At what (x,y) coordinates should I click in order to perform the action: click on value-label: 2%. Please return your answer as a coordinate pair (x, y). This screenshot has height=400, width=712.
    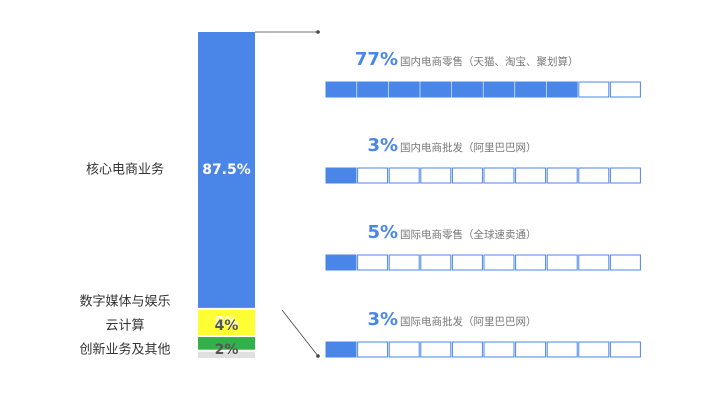
    Looking at the image, I should click on (227, 350).